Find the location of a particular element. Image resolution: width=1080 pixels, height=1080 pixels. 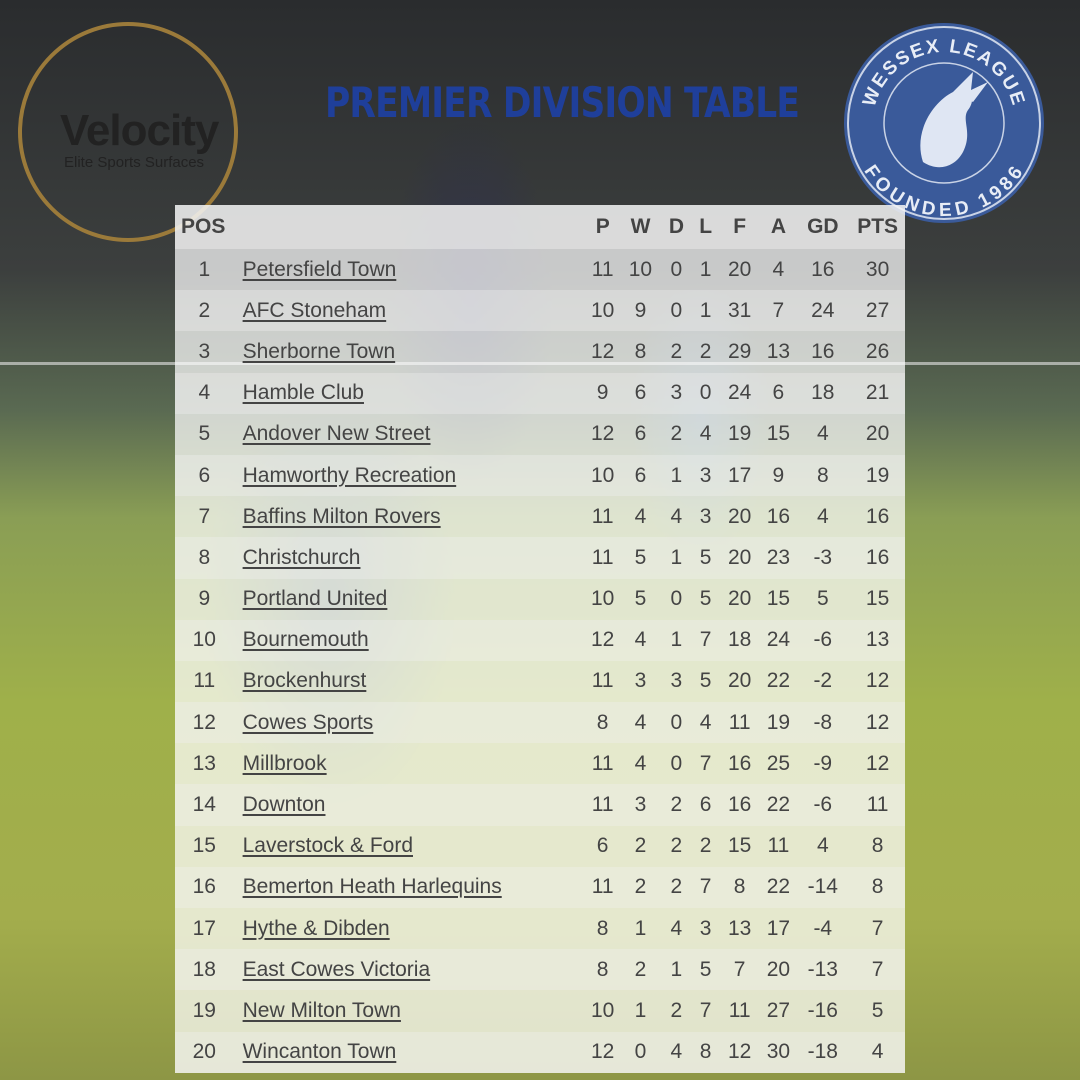

cell-lost: 8 is located at coordinates (705, 1052).